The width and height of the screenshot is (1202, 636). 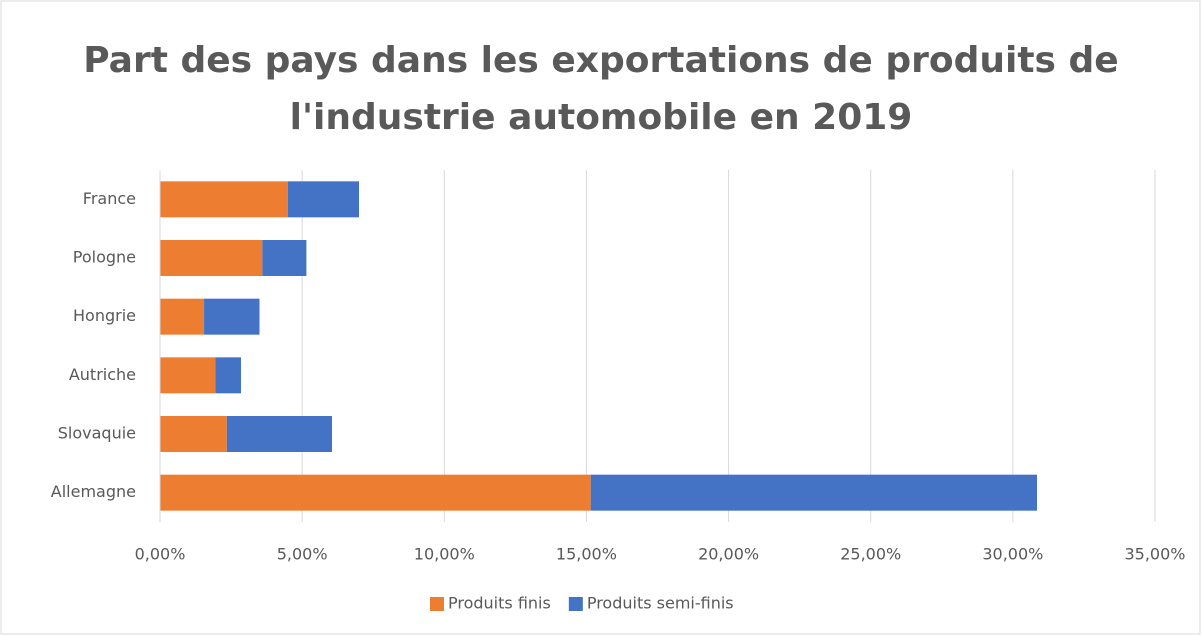 What do you see at coordinates (160, 554) in the screenshot?
I see `x-tick-label: 0,00%` at bounding box center [160, 554].